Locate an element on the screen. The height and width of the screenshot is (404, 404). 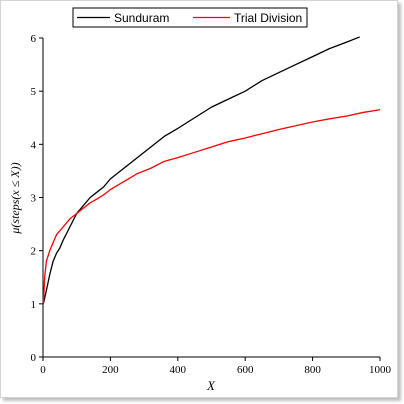
y-tick-label: 0 is located at coordinates (34, 358).